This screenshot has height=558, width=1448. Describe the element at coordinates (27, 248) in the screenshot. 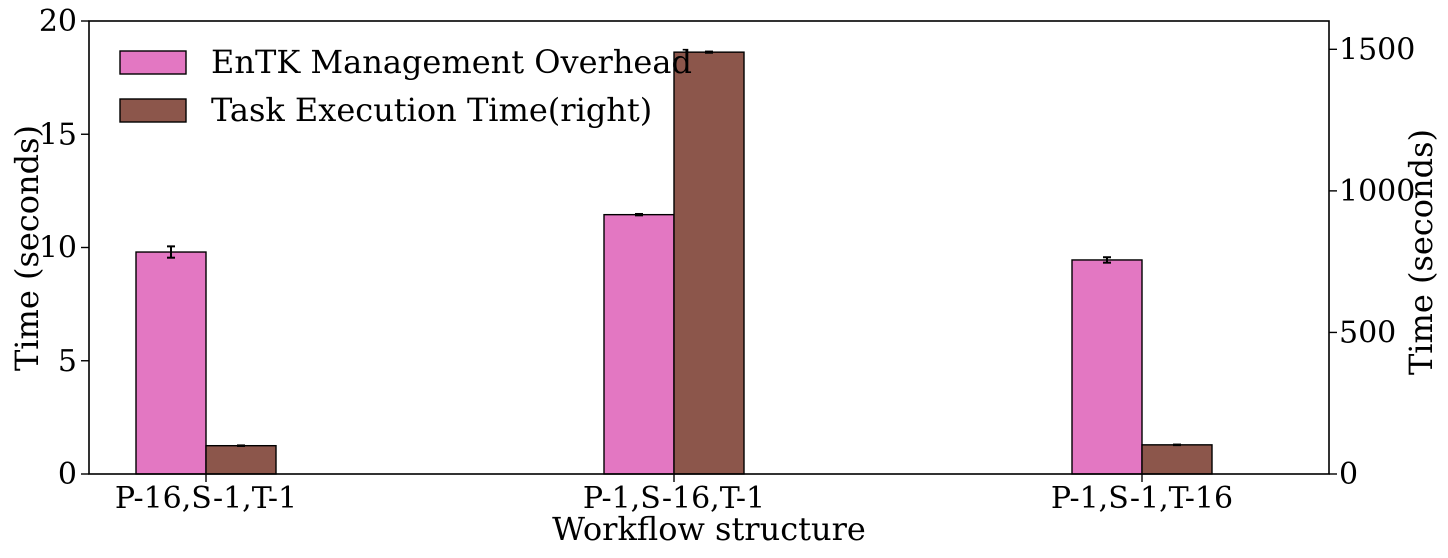

I see `y-axis-label: Time (seconds)` at that location.